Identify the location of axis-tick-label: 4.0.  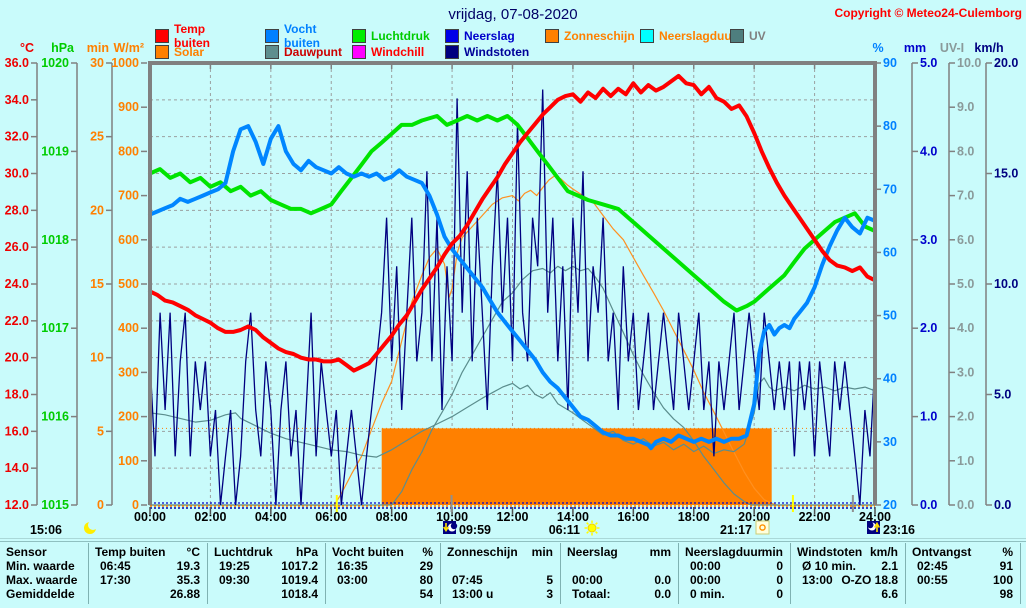
(928, 151).